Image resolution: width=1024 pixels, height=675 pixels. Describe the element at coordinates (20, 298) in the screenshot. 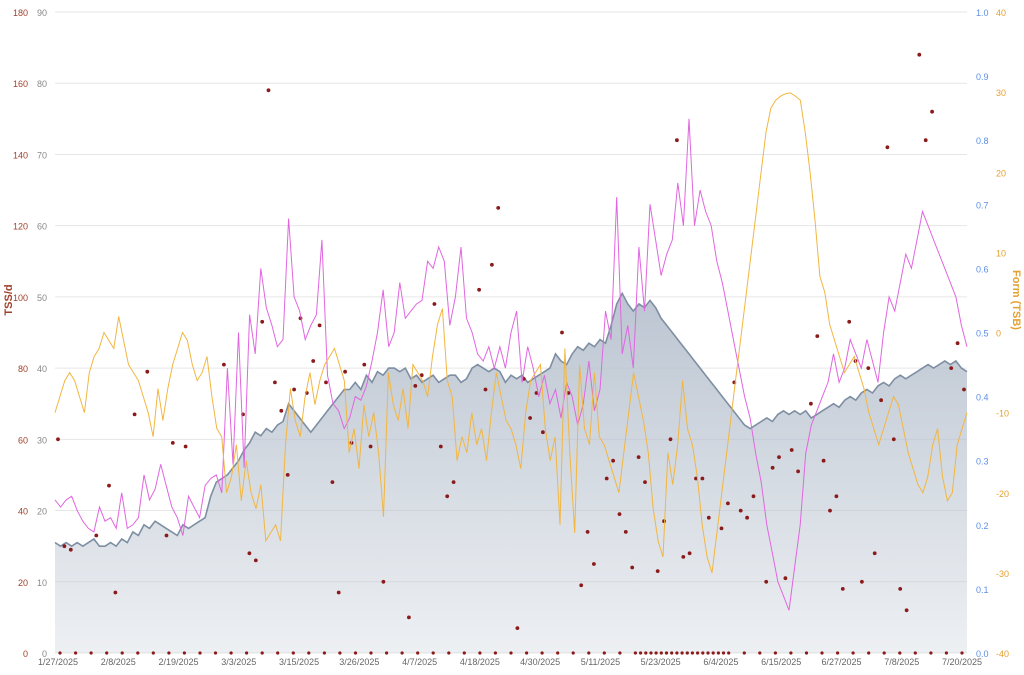

I see `tss-tick-label: 100` at that location.